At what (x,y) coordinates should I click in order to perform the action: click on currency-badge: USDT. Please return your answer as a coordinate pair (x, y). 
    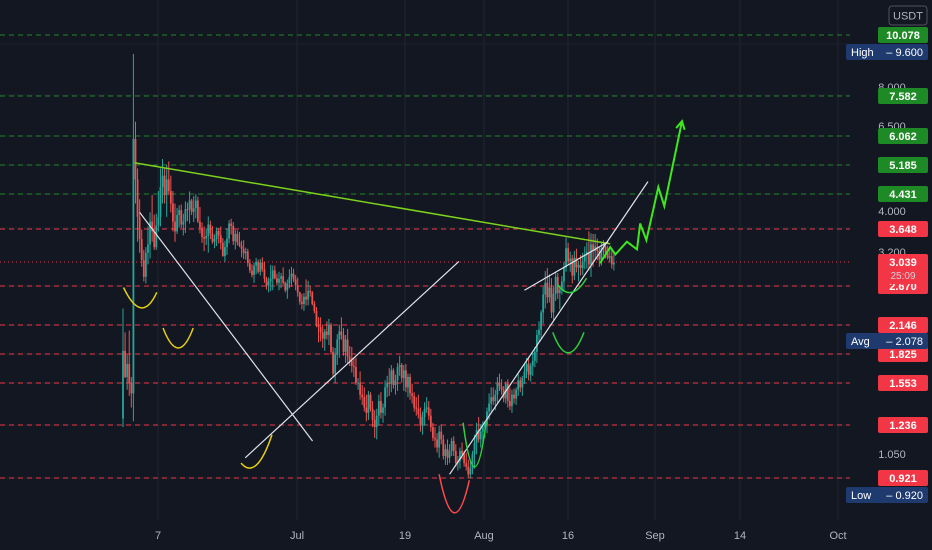
    Looking at the image, I should click on (908, 15).